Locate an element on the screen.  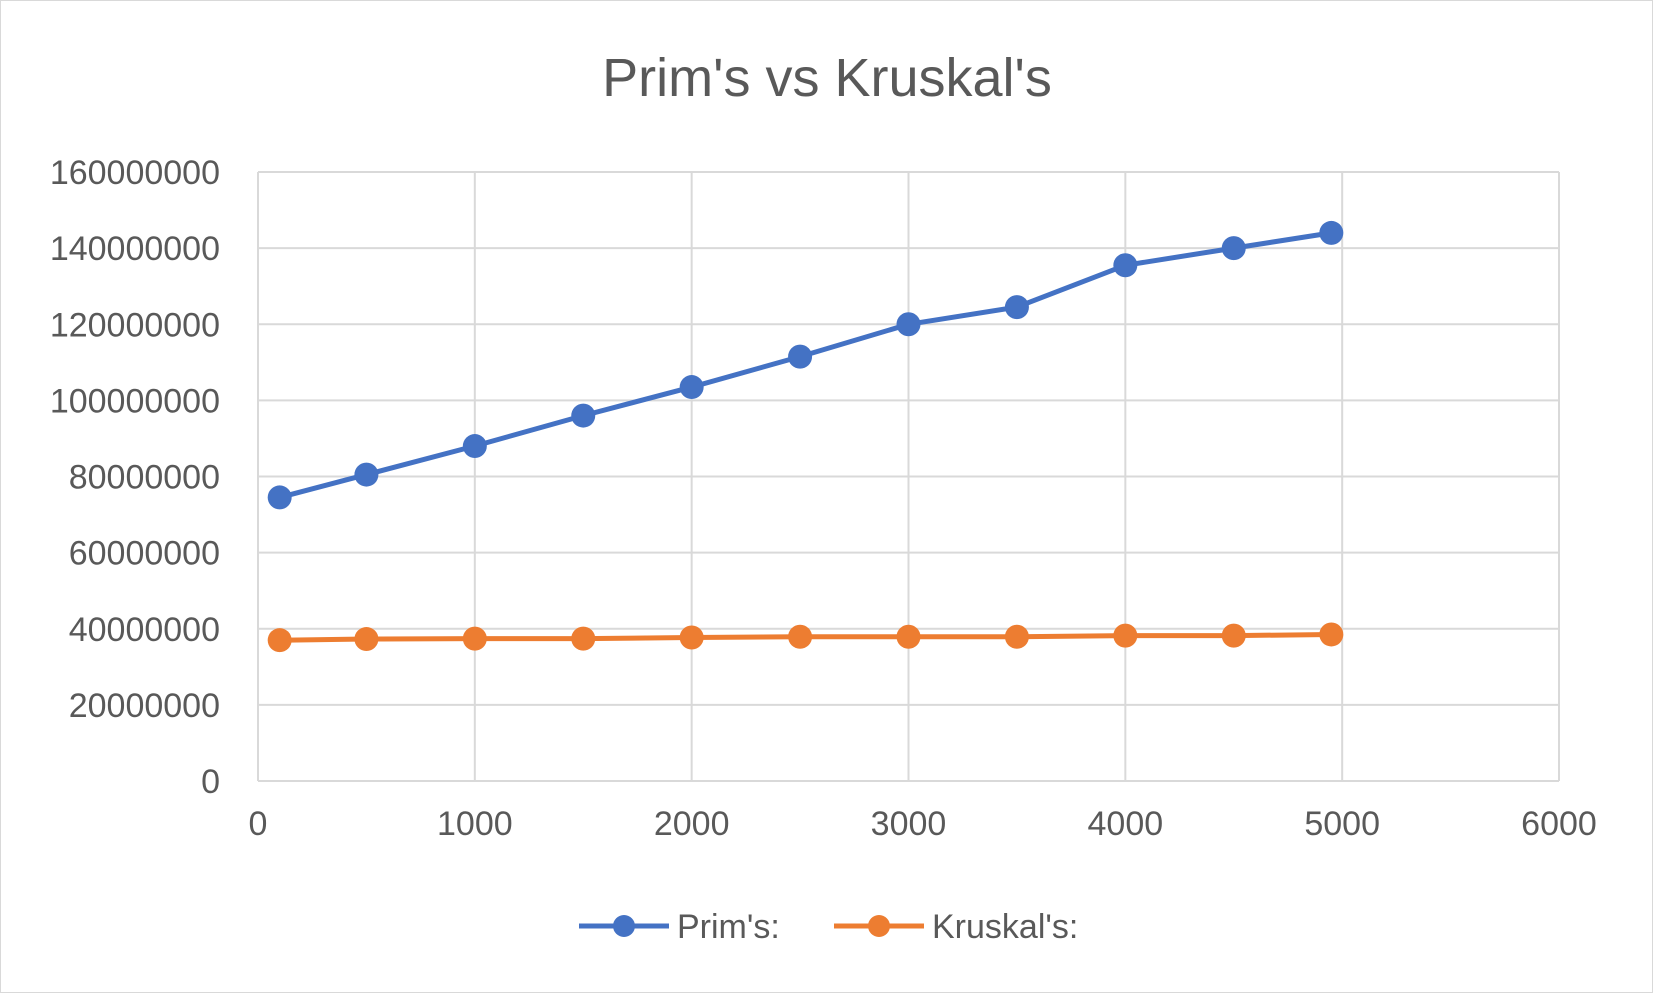
y-tick-label: 100000000 is located at coordinates (135, 401).